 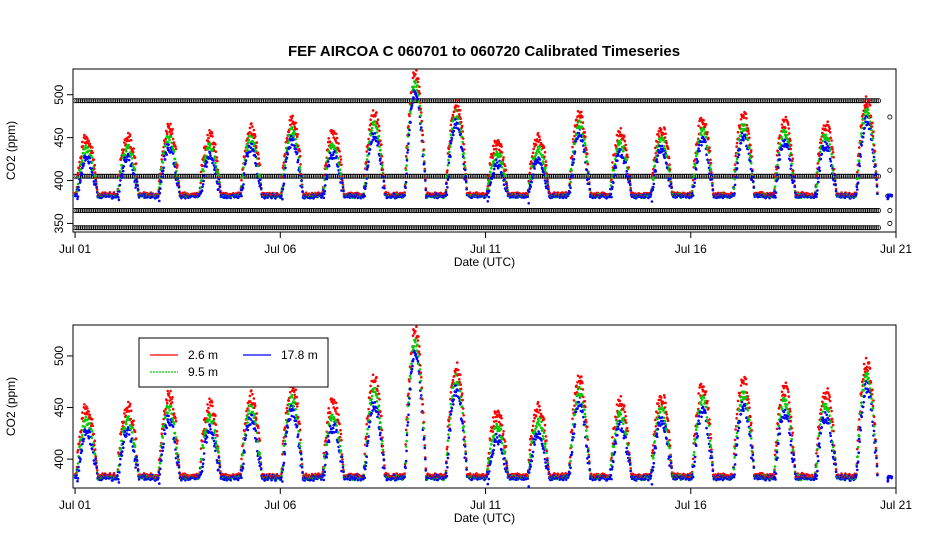 What do you see at coordinates (485, 249) in the screenshot?
I see `x-tick-label: Jul 11` at bounding box center [485, 249].